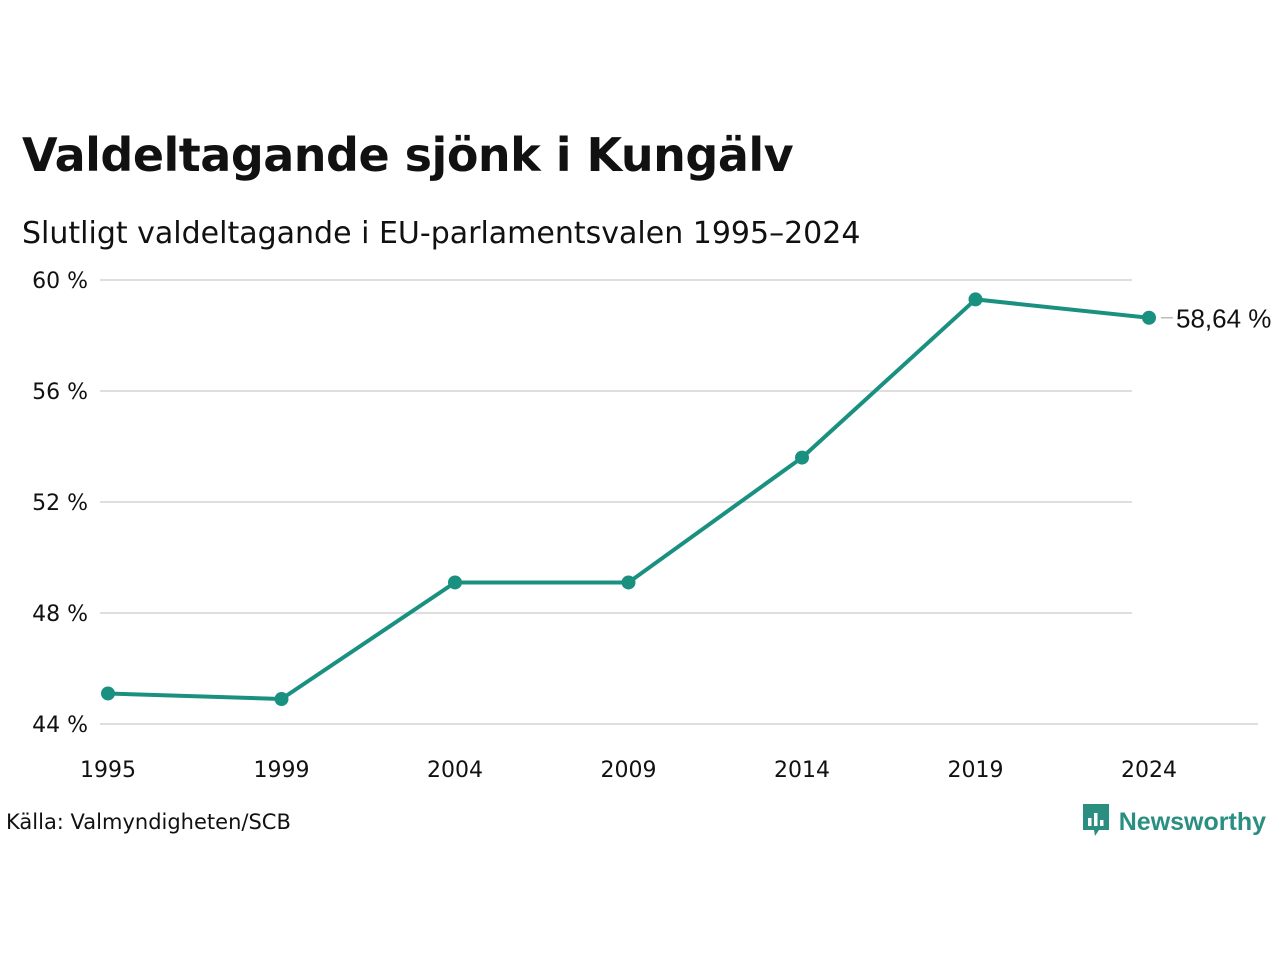  What do you see at coordinates (148, 822) in the screenshot?
I see `source-note: Källa: Valmyndigheten/SCB` at bounding box center [148, 822].